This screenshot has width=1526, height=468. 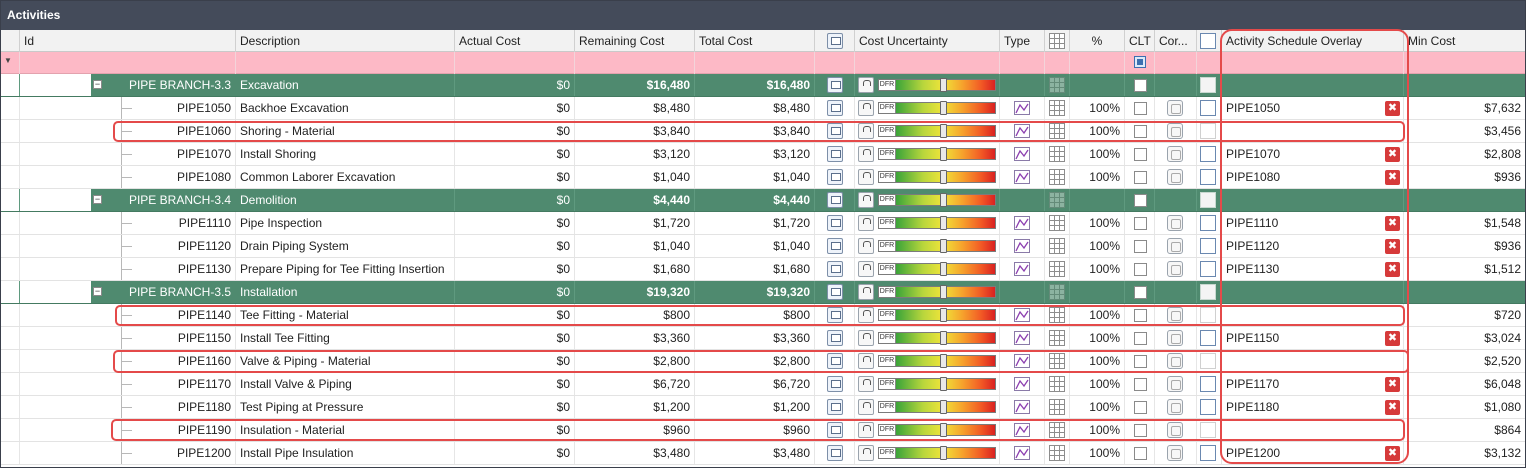 What do you see at coordinates (1313, 269) in the screenshot?
I see `activity-schedule-overlay-cell: PIPE1130 ✖` at bounding box center [1313, 269].